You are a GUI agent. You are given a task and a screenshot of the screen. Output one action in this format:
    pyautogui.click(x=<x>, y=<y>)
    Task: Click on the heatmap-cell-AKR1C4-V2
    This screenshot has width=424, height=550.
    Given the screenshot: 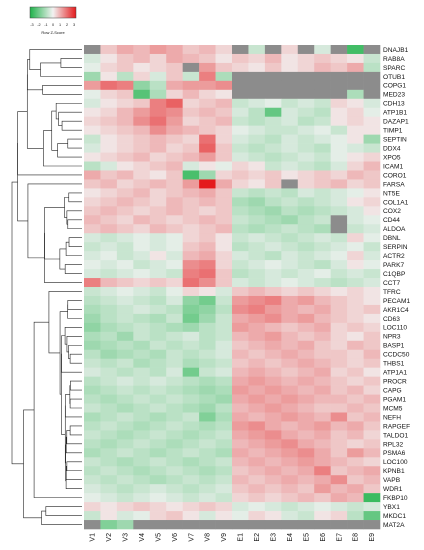 What is the action you would take?
    pyautogui.click(x=109, y=309)
    